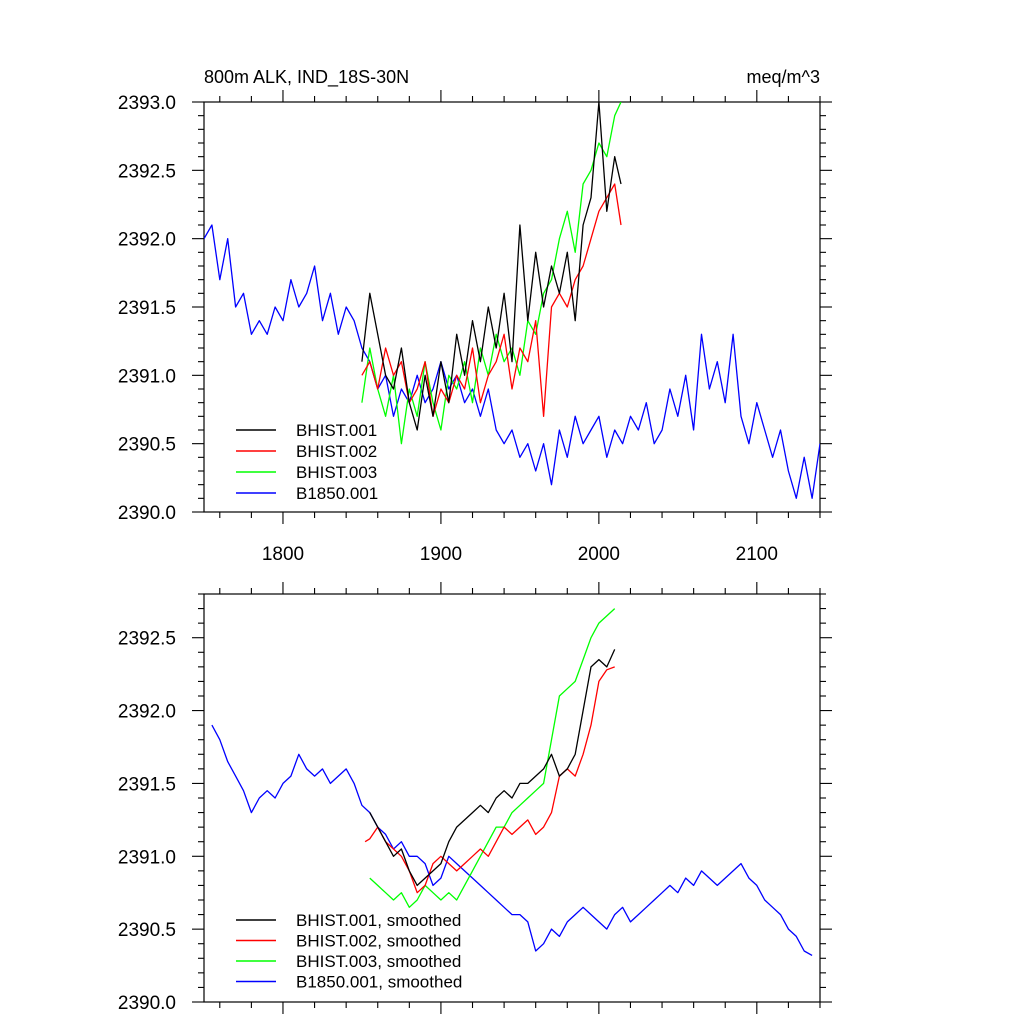  Describe the element at coordinates (306, 77) in the screenshot. I see `chart-title: 800m ALK, IND_18S-30N` at that location.